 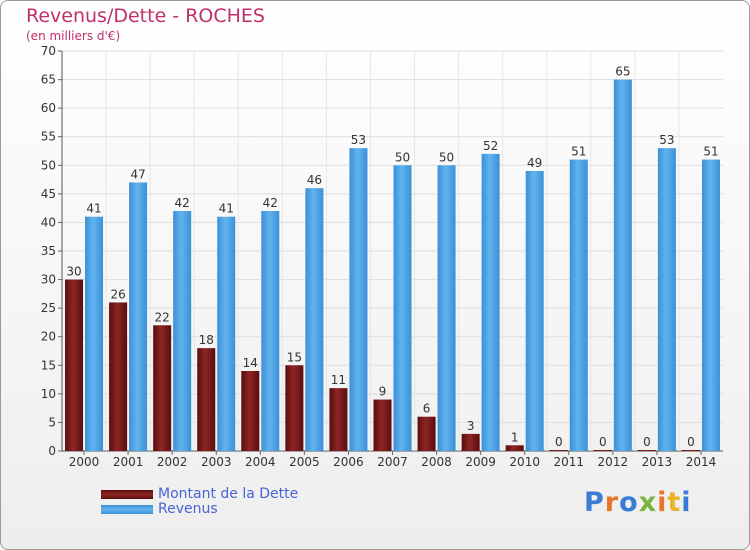 What do you see at coordinates (52, 451) in the screenshot?
I see `y-tick-label: 0` at bounding box center [52, 451].